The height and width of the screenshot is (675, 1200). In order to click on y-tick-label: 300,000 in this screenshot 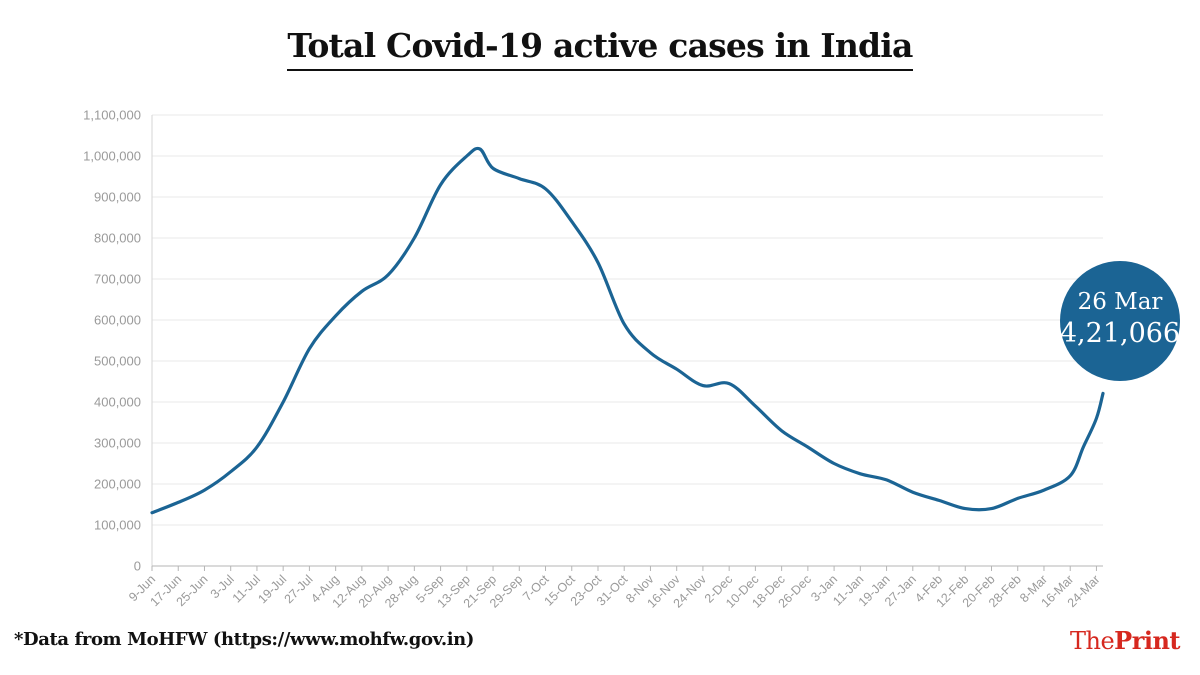, I will do `click(117, 443)`.